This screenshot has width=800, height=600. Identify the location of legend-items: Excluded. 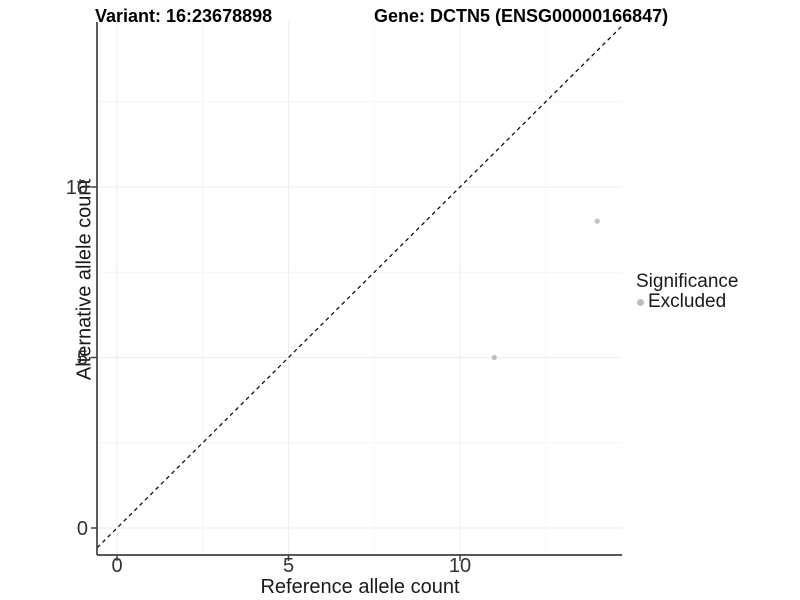
(687, 302).